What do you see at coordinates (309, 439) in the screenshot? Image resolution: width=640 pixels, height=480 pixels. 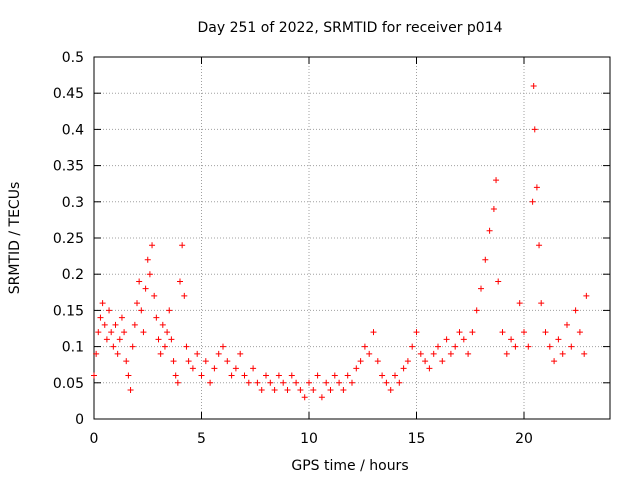 I see `x-tick-label: 10` at bounding box center [309, 439].